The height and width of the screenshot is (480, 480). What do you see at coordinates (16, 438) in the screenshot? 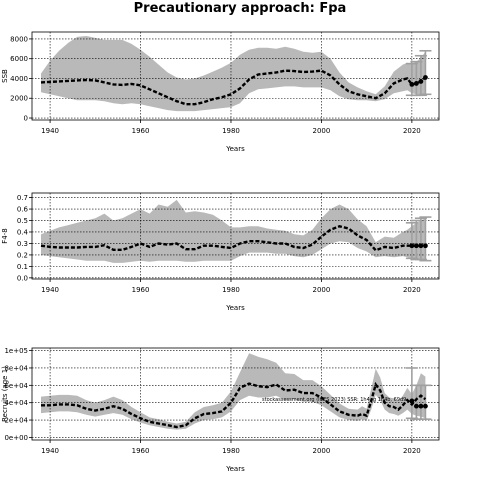
I see `y-tick-label: 0e+00` at bounding box center [16, 438].